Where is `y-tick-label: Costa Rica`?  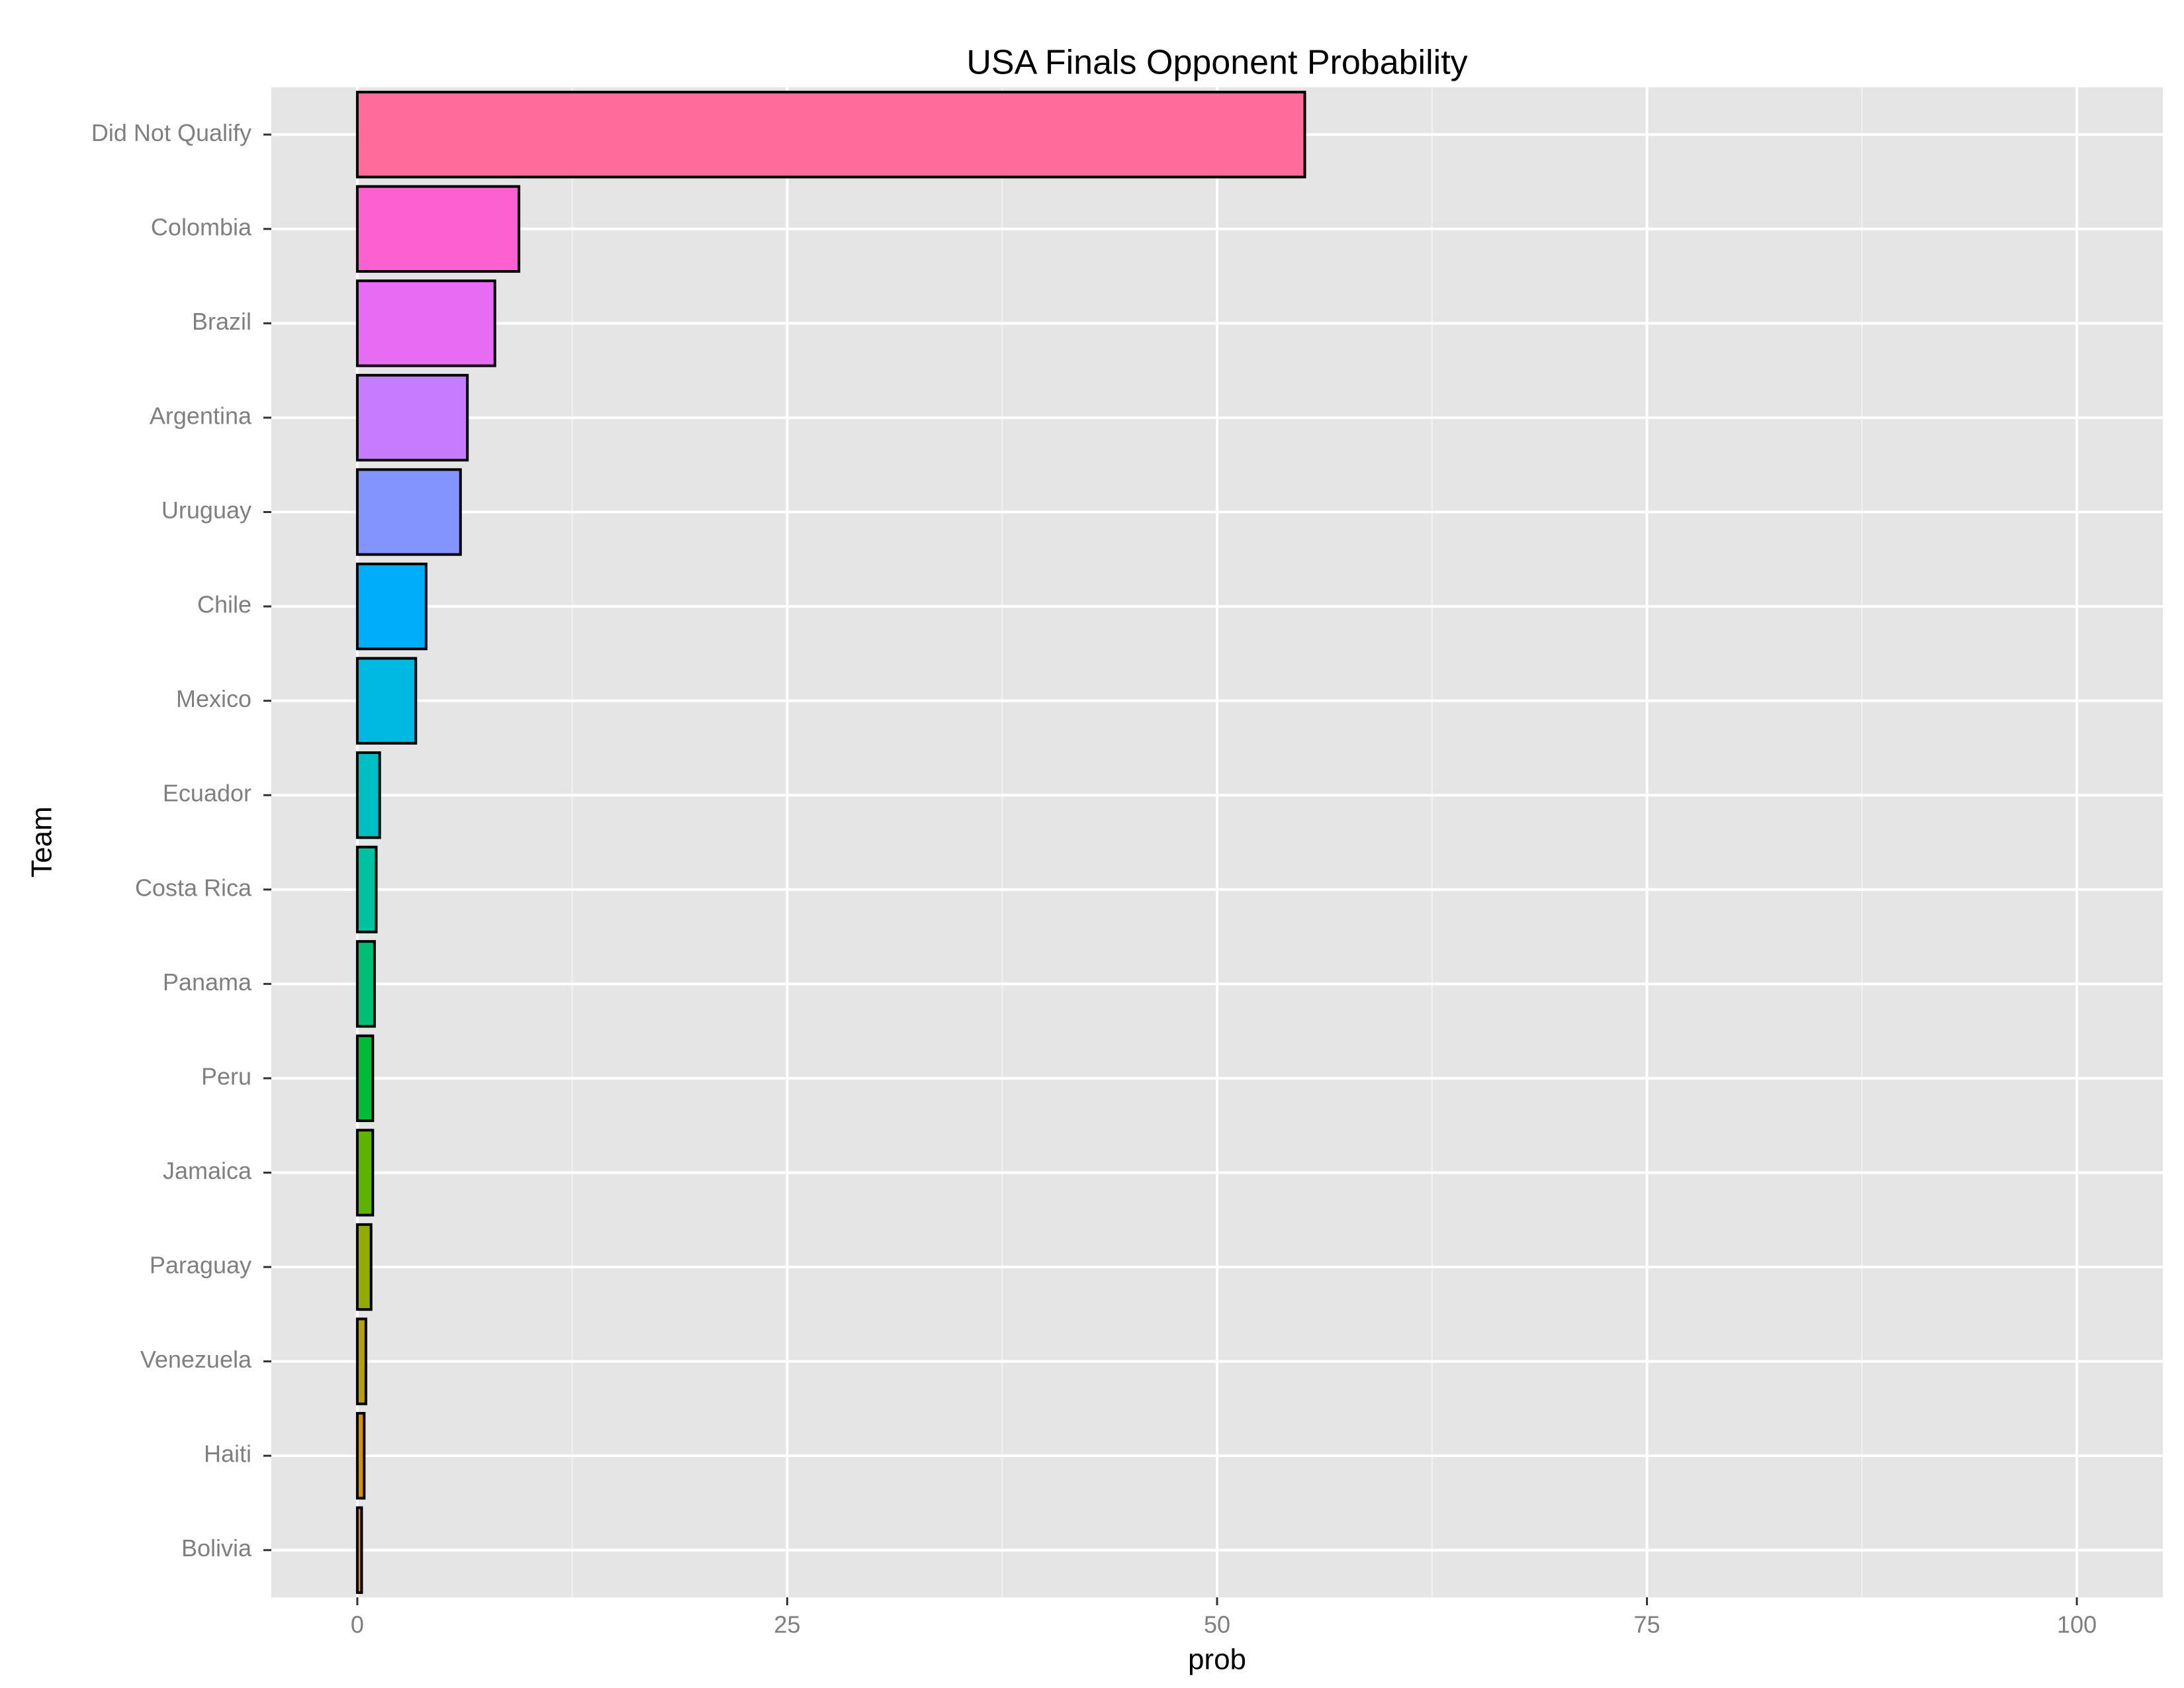
y-tick-label: Costa Rica is located at coordinates (193, 887).